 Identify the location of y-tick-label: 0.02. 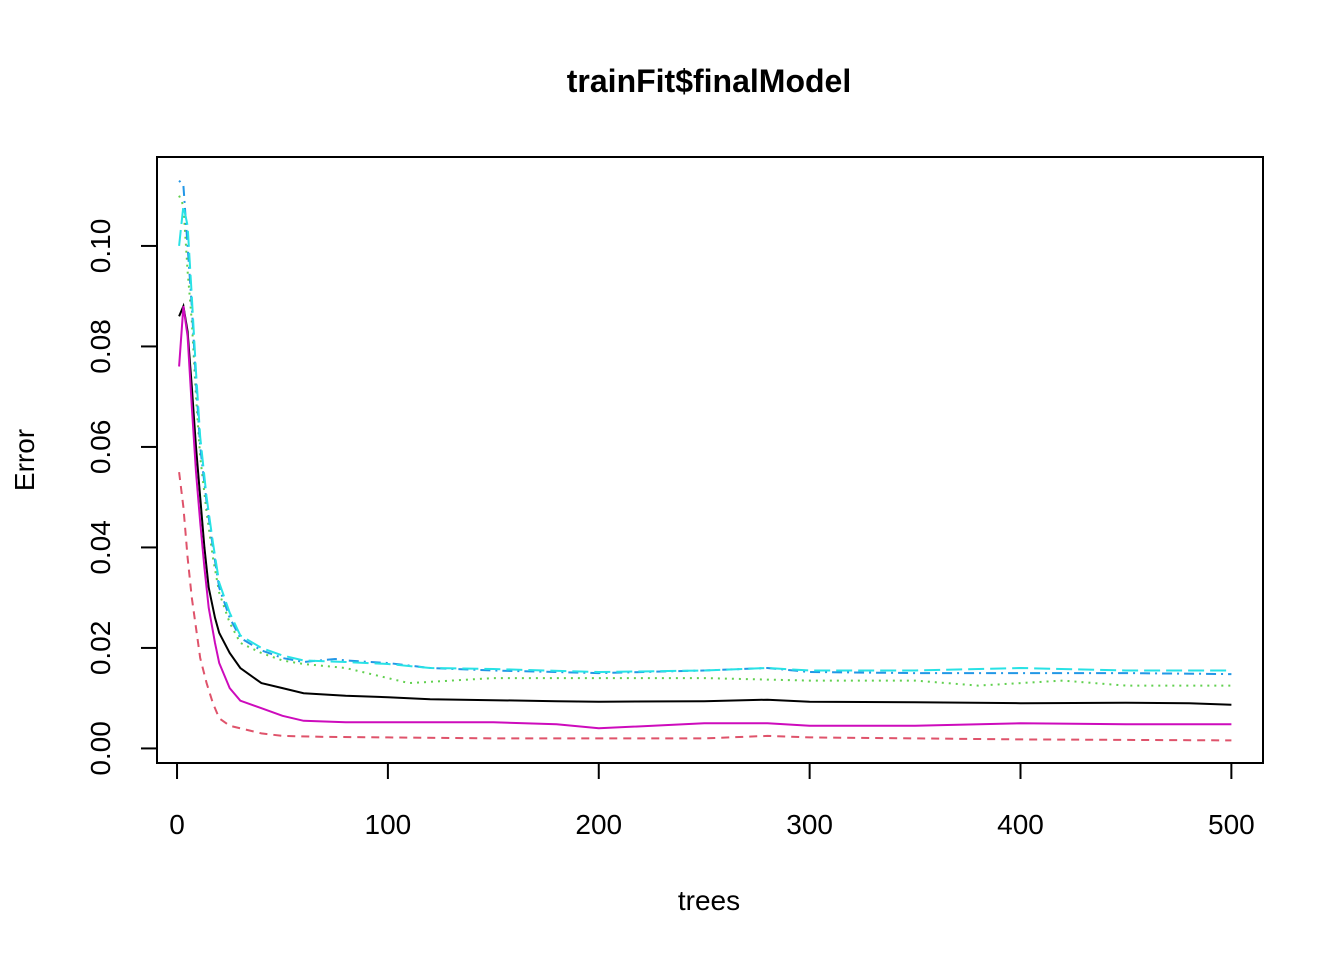
(100, 648).